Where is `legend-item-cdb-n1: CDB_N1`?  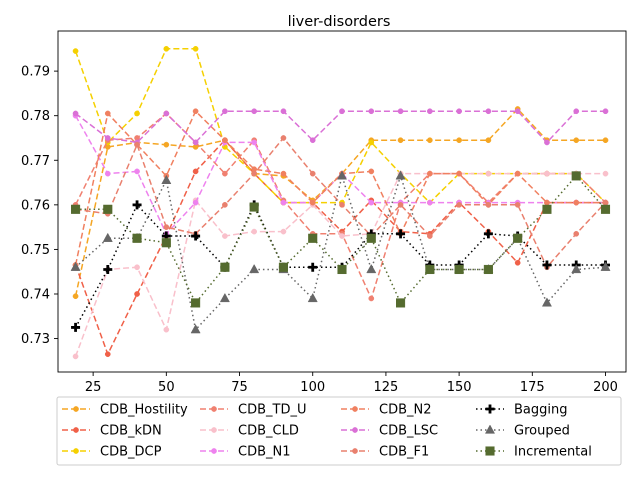 legend-item-cdb-n1: CDB_N1 is located at coordinates (245, 452).